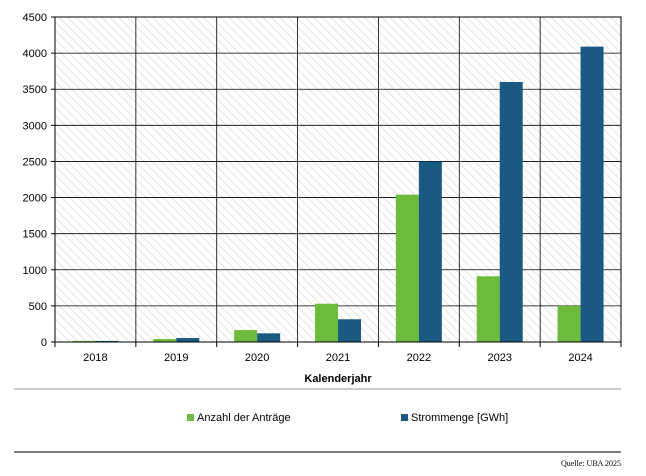 The image size is (646, 476). What do you see at coordinates (35, 271) in the screenshot?
I see `y-tick-label: 1000` at bounding box center [35, 271].